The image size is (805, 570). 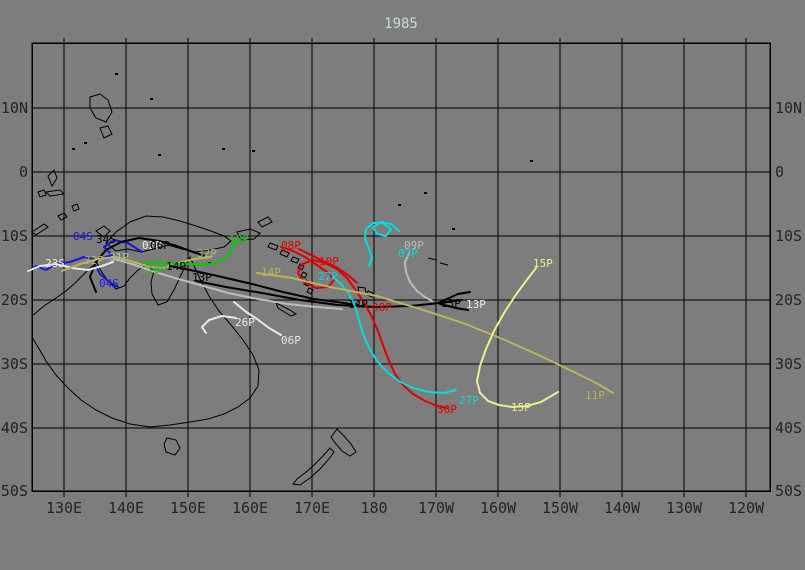 What do you see at coordinates (14, 491) in the screenshot?
I see `y-axis-label-left: 50S` at bounding box center [14, 491].